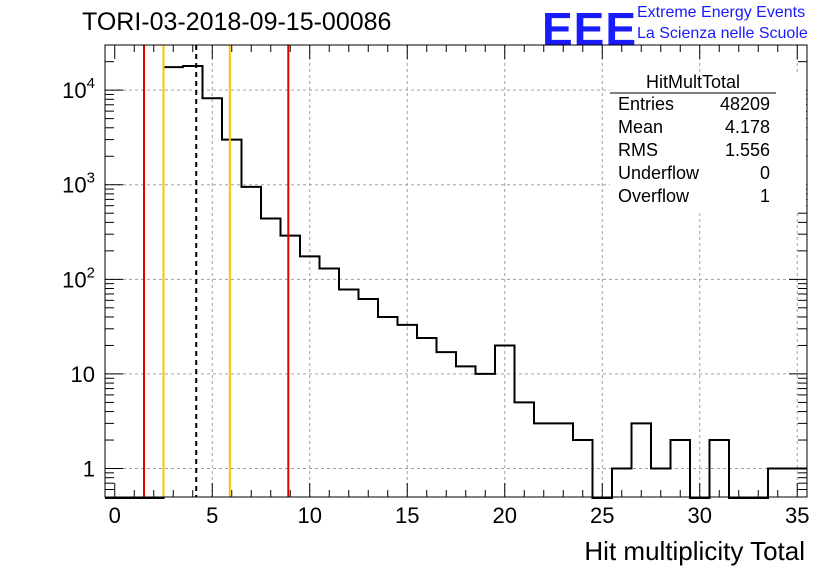 The height and width of the screenshot is (572, 836). Describe the element at coordinates (747, 127) in the screenshot. I see `stats-row-value: 4.178` at that location.